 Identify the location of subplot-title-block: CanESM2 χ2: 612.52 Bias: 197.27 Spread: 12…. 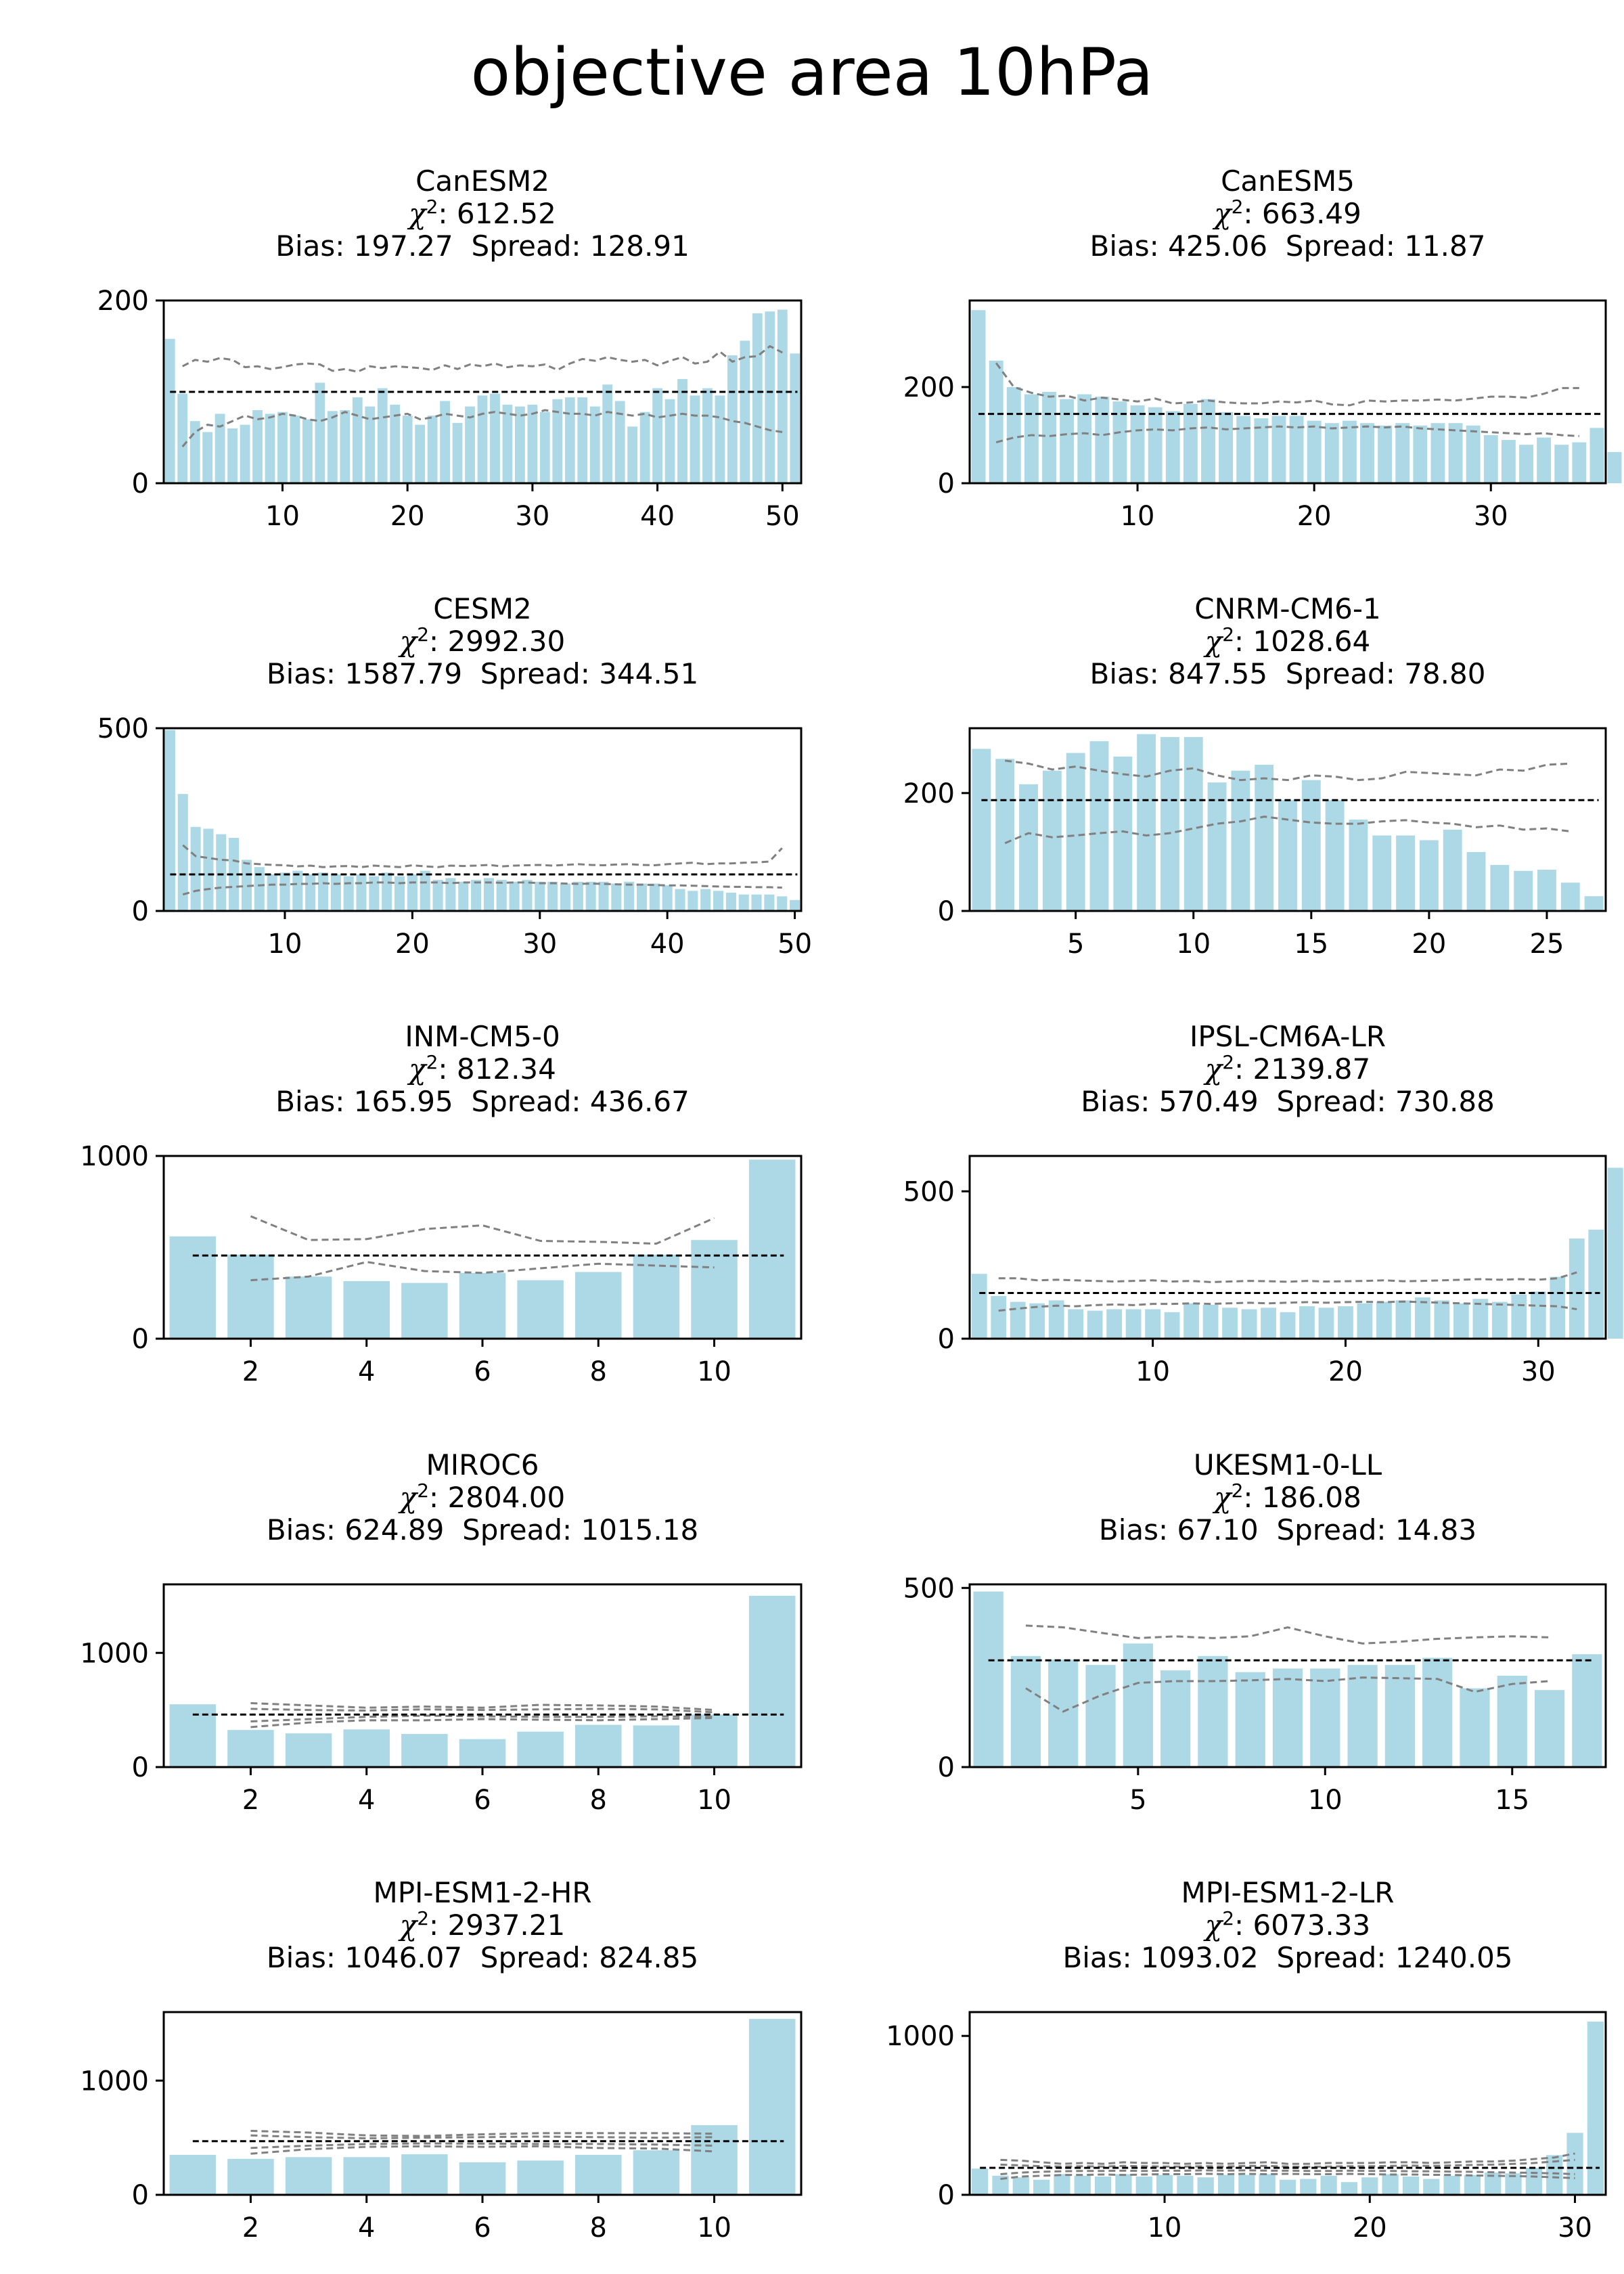
(482, 214).